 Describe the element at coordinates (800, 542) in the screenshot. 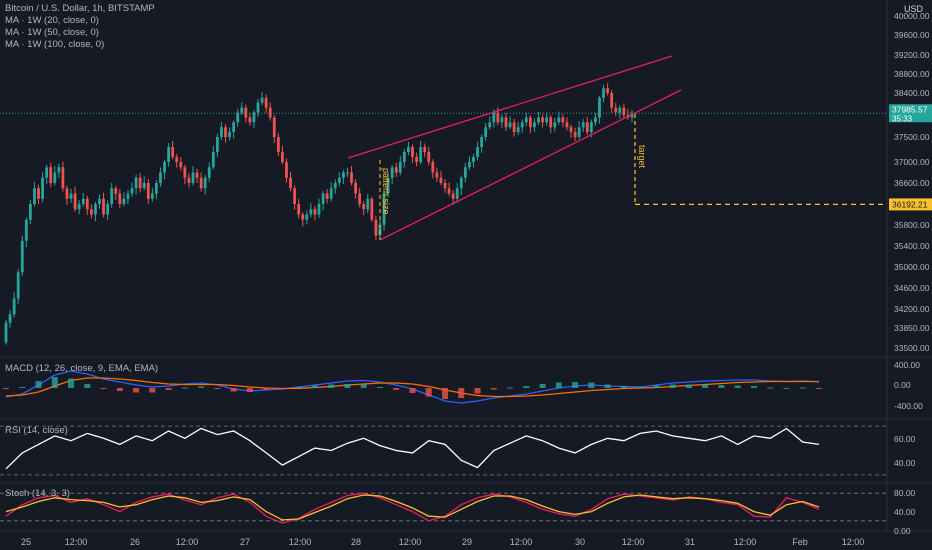

I see `time-tick-label: Feb` at that location.